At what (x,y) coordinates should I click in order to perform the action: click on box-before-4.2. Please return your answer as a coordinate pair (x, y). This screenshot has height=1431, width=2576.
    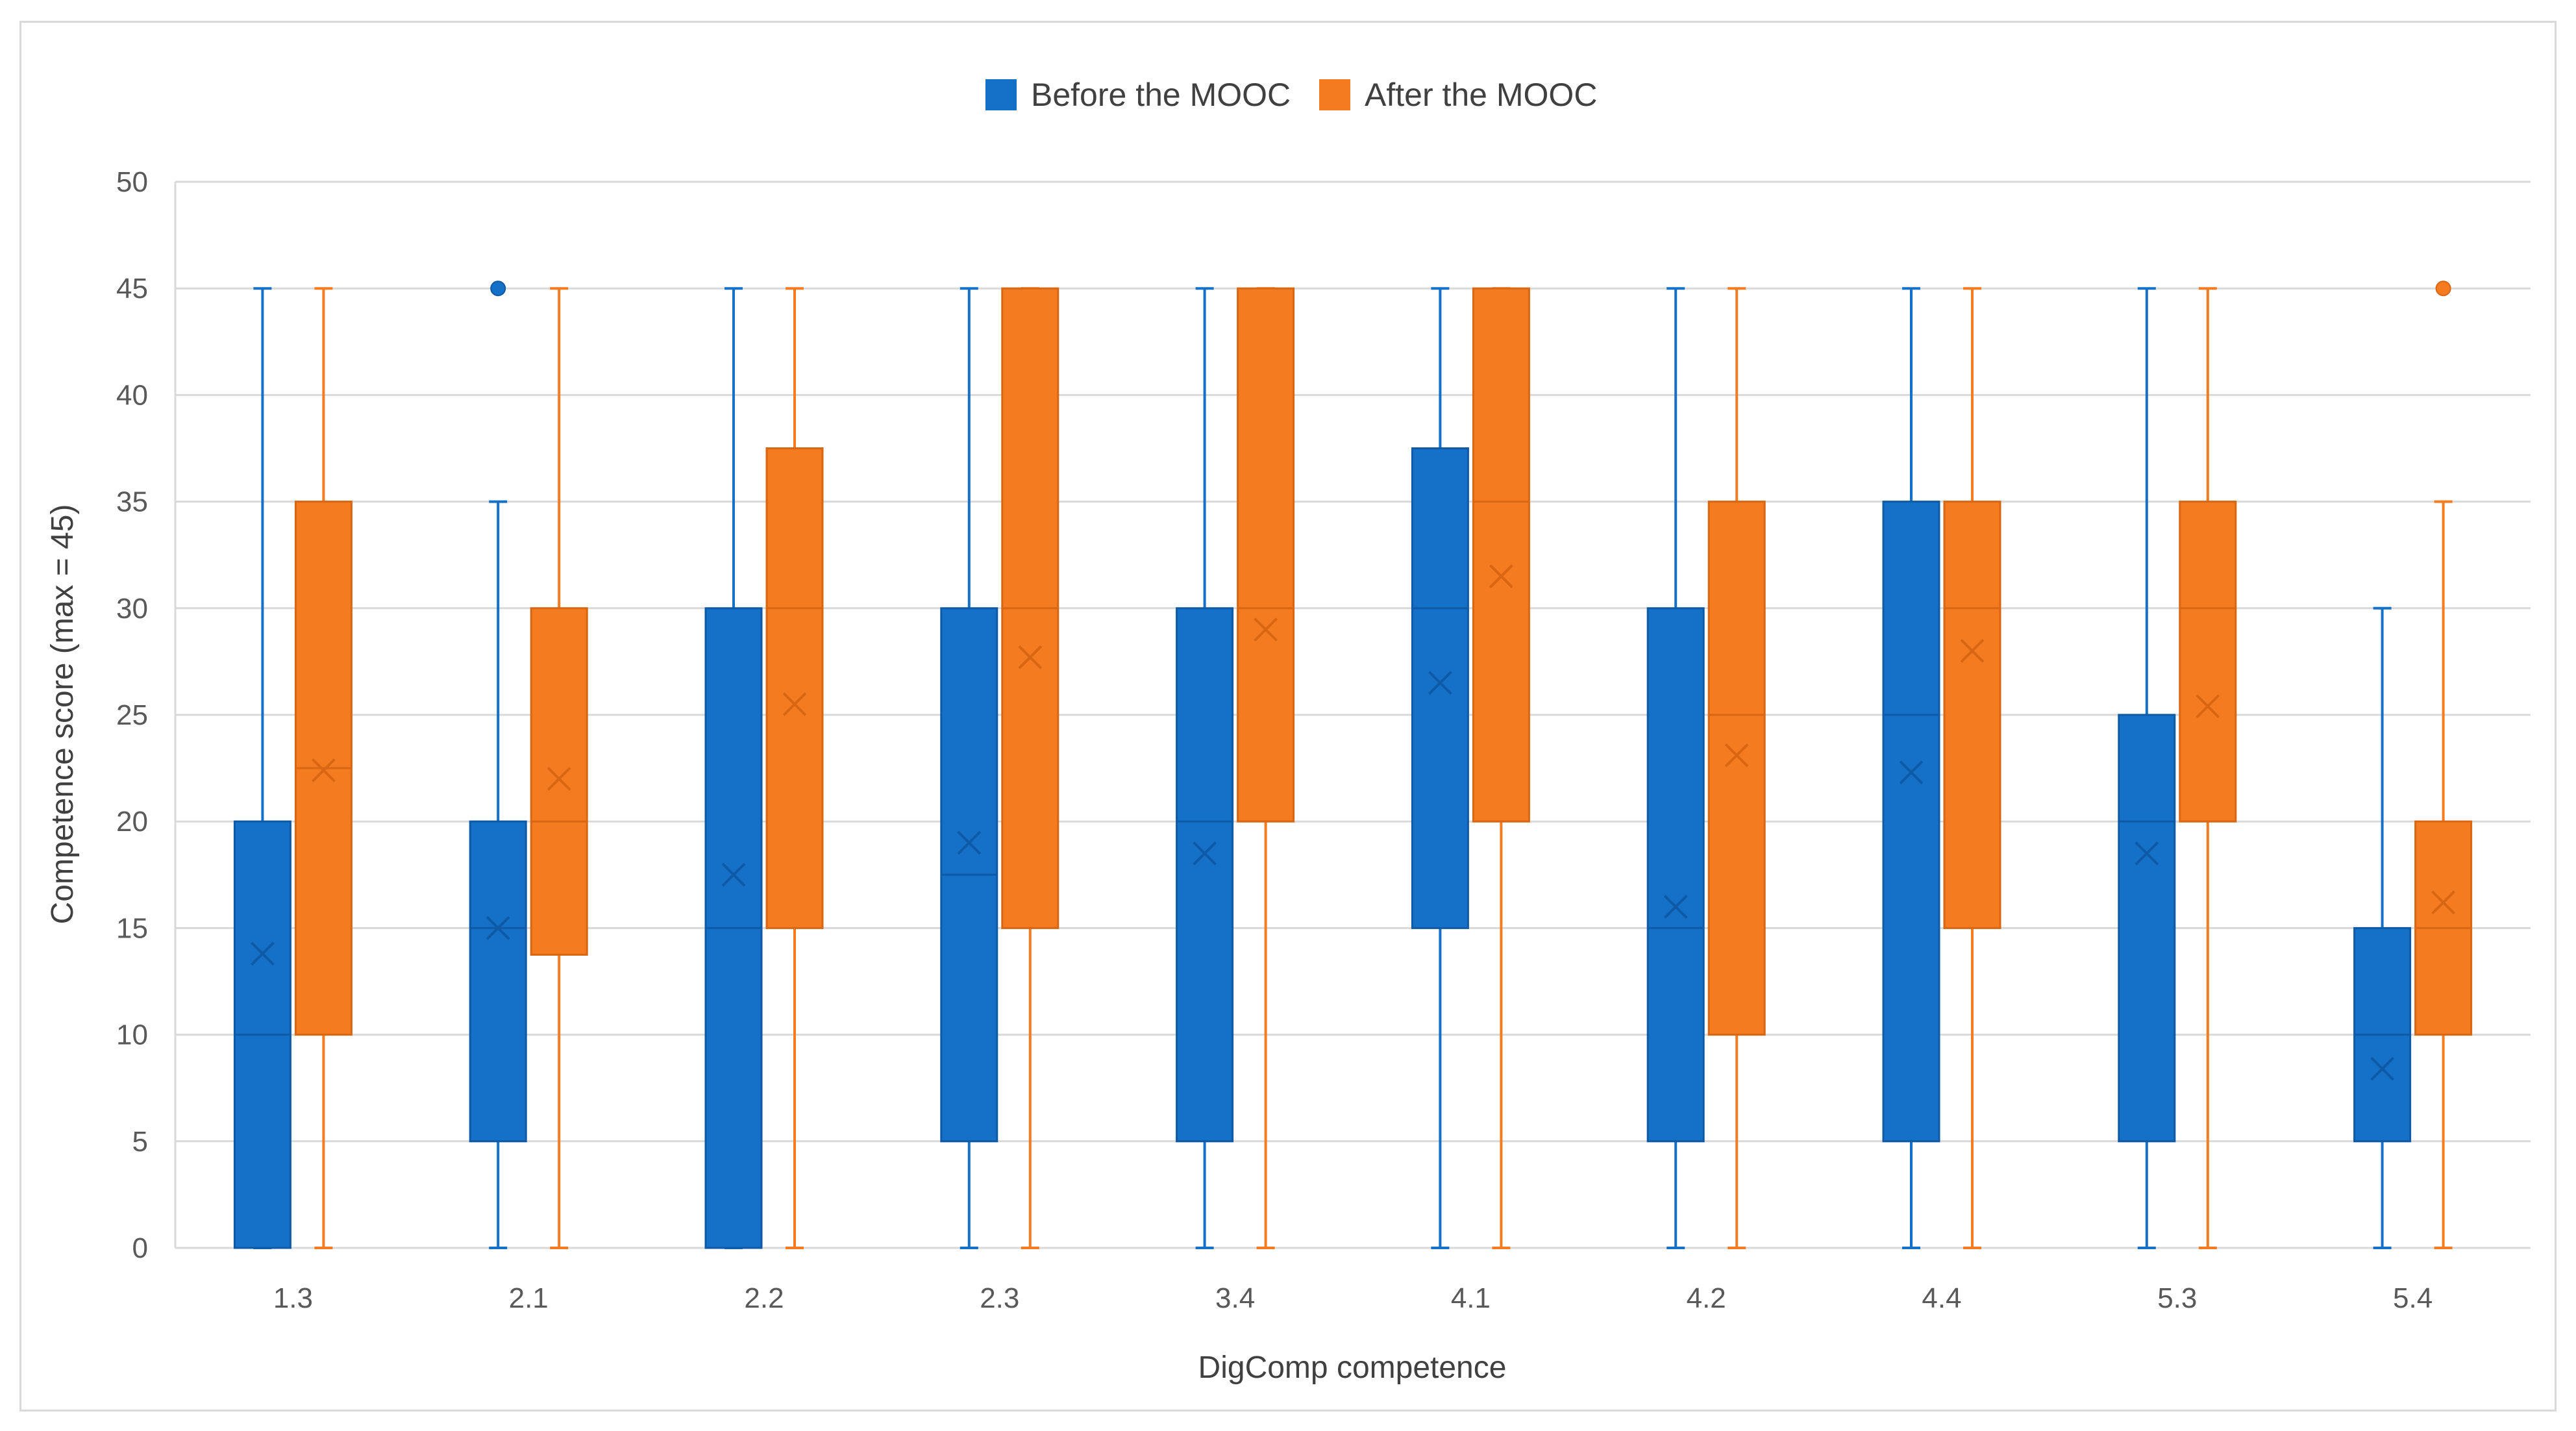
    Looking at the image, I should click on (1675, 768).